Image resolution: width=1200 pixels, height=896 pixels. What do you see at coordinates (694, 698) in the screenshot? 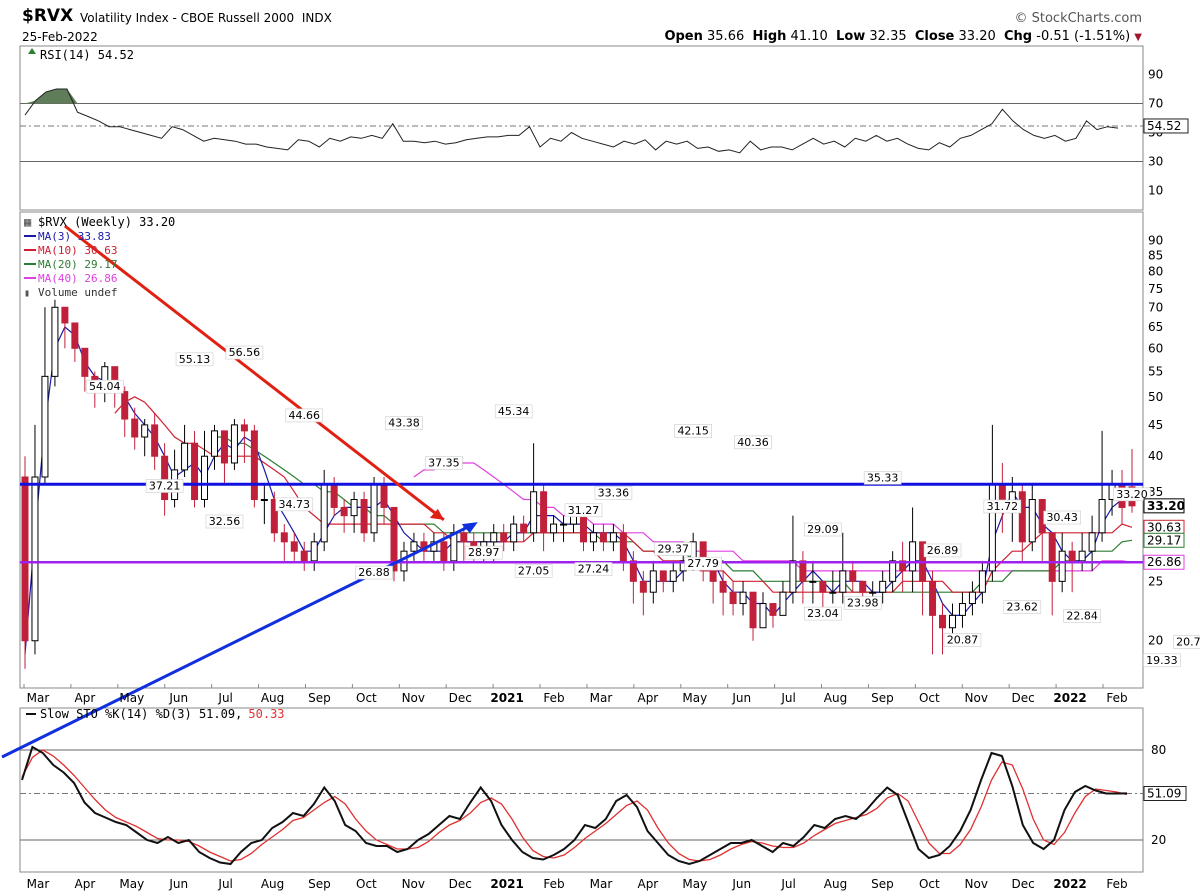
I see `price-month-label: May` at bounding box center [694, 698].